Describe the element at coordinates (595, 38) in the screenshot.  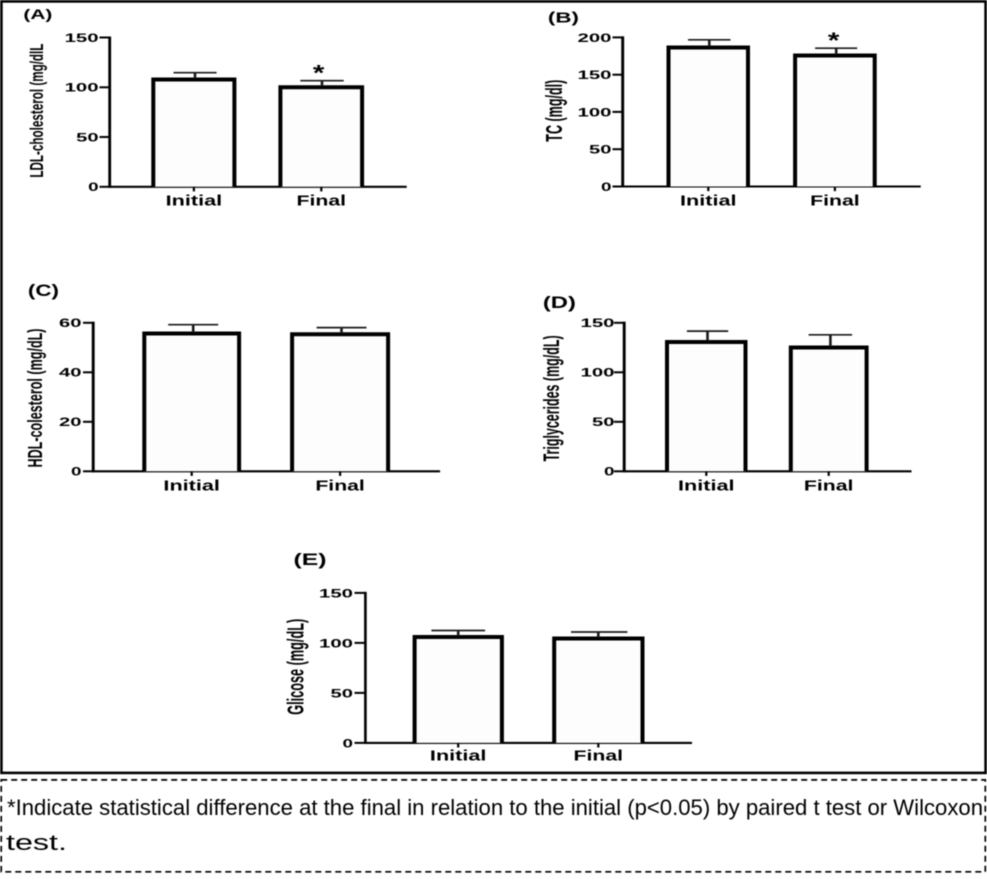
I see `svg-text: 200` at that location.